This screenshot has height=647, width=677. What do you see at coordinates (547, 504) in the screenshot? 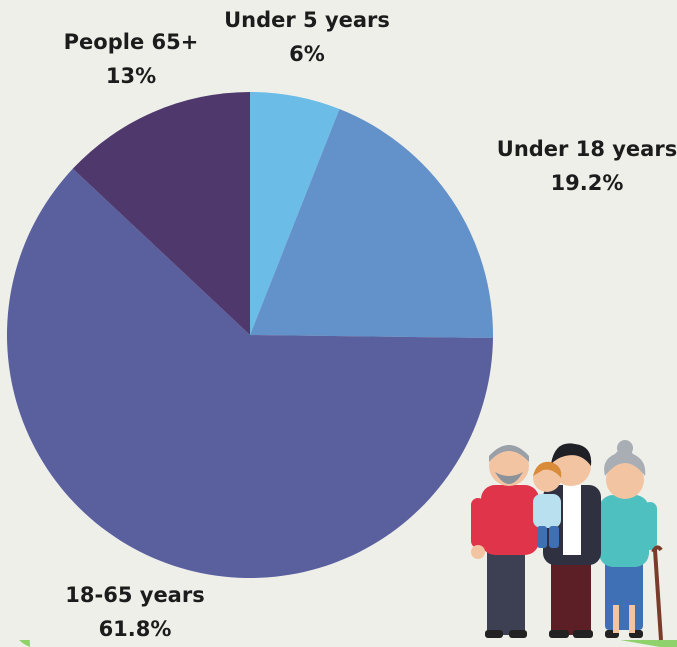
I see `child-figure` at bounding box center [547, 504].